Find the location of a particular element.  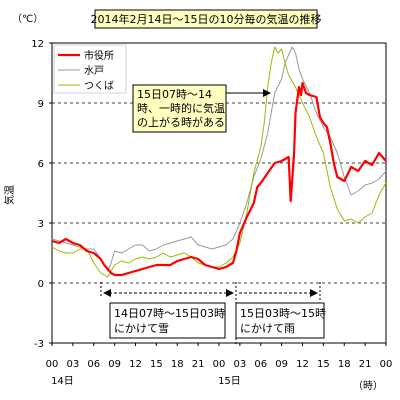

x-unit-label: （時） is located at coordinates (368, 386).